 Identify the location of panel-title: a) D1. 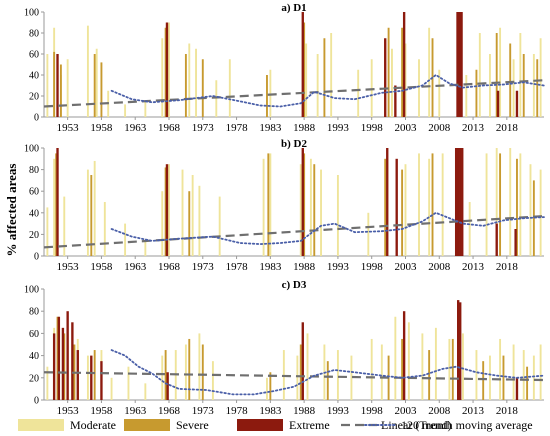
(293, 8).